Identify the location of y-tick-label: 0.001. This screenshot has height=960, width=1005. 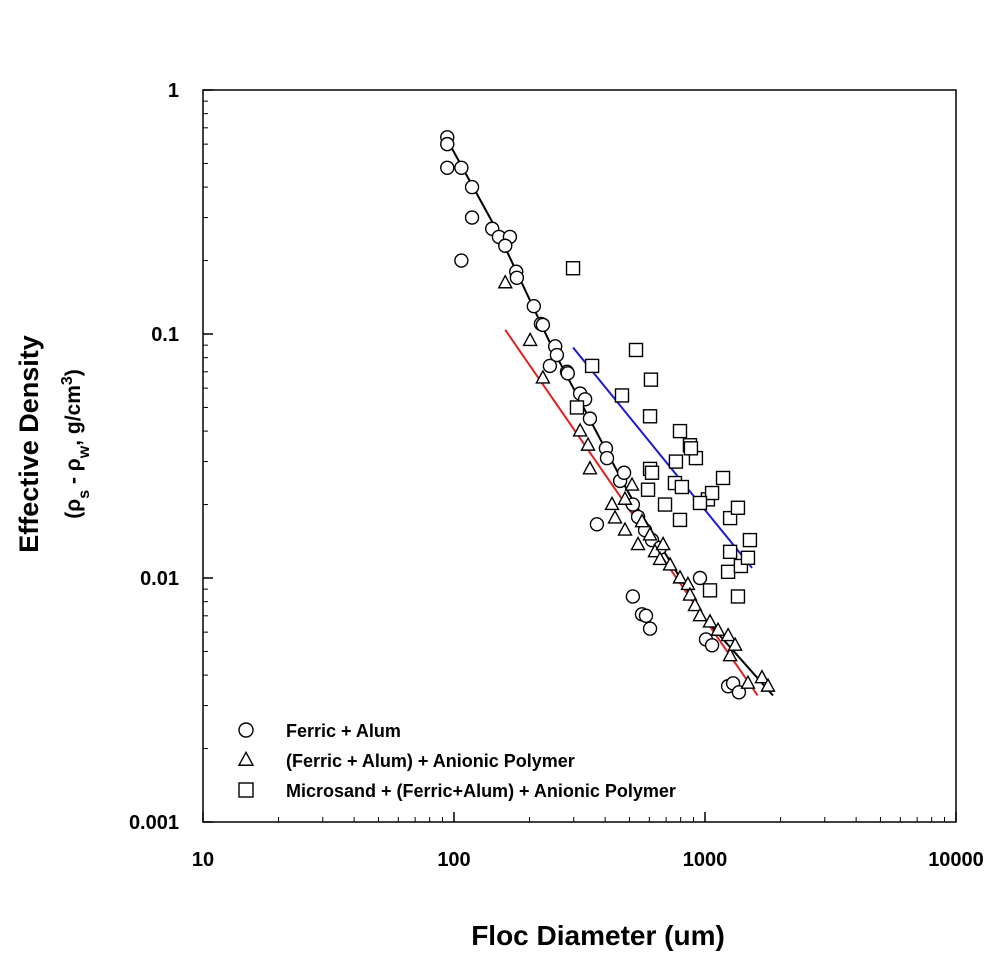
(154, 823).